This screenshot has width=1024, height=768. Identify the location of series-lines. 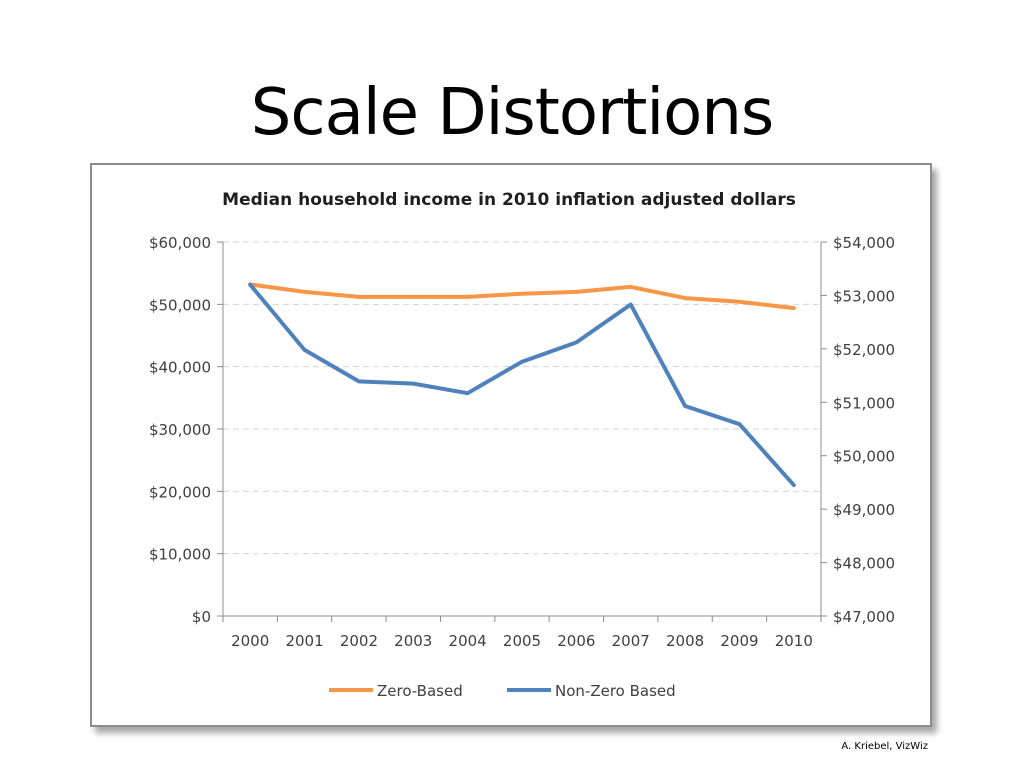
(522, 385).